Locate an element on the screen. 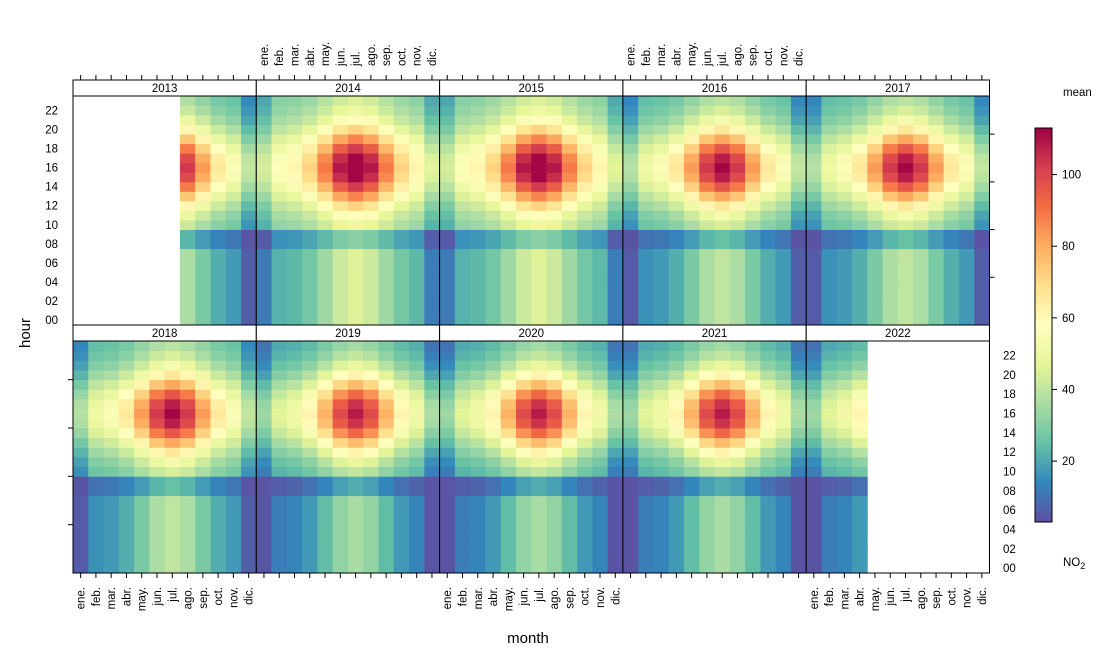 The image size is (1101, 666). month-tick-label-top: dic. is located at coordinates (800, 57).